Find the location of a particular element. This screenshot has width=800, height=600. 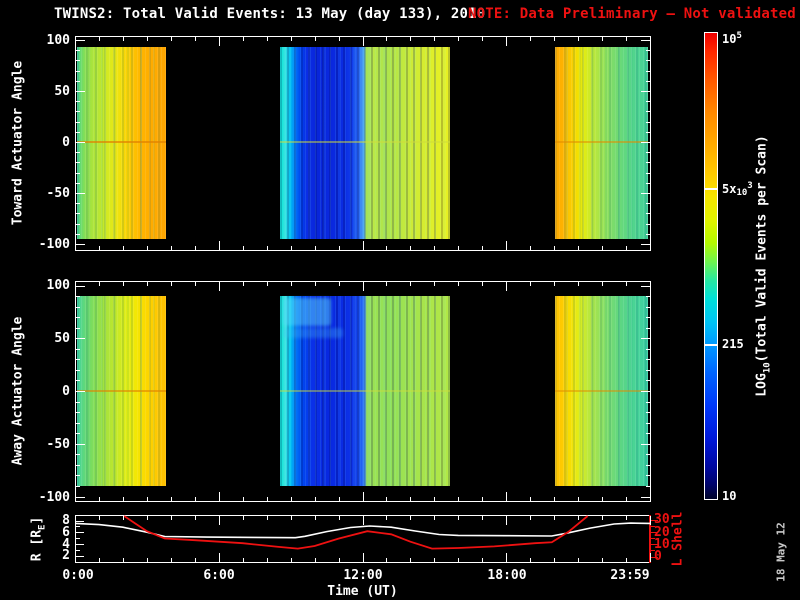

xtick-2359: 23:59 is located at coordinates (630, 575).